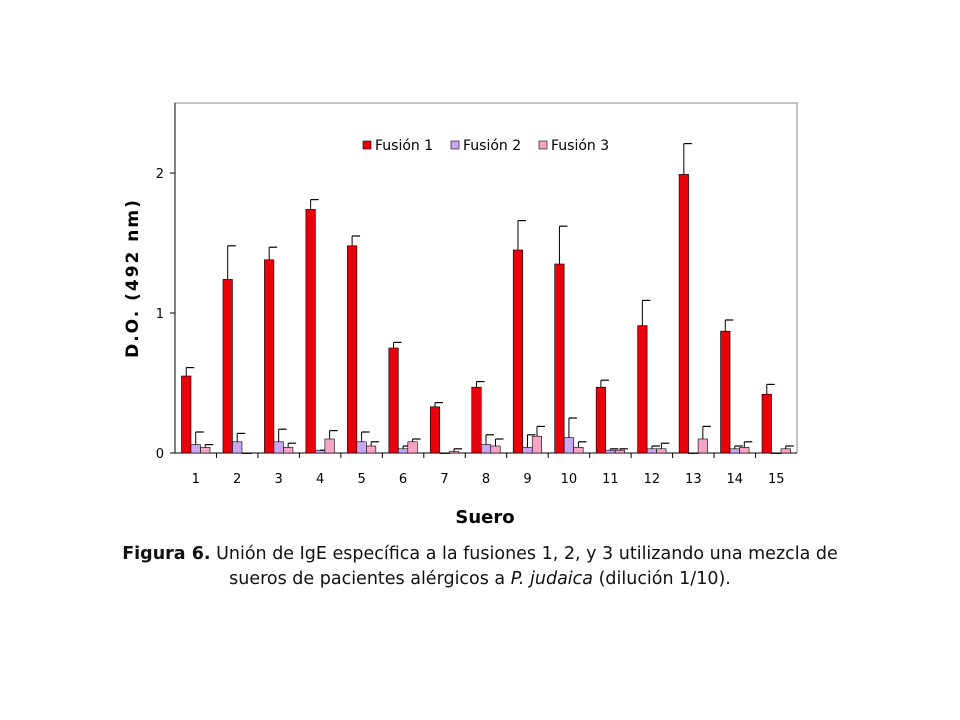 The height and width of the screenshot is (720, 960). Describe the element at coordinates (610, 479) in the screenshot. I see `x-tick-label: 11` at that location.